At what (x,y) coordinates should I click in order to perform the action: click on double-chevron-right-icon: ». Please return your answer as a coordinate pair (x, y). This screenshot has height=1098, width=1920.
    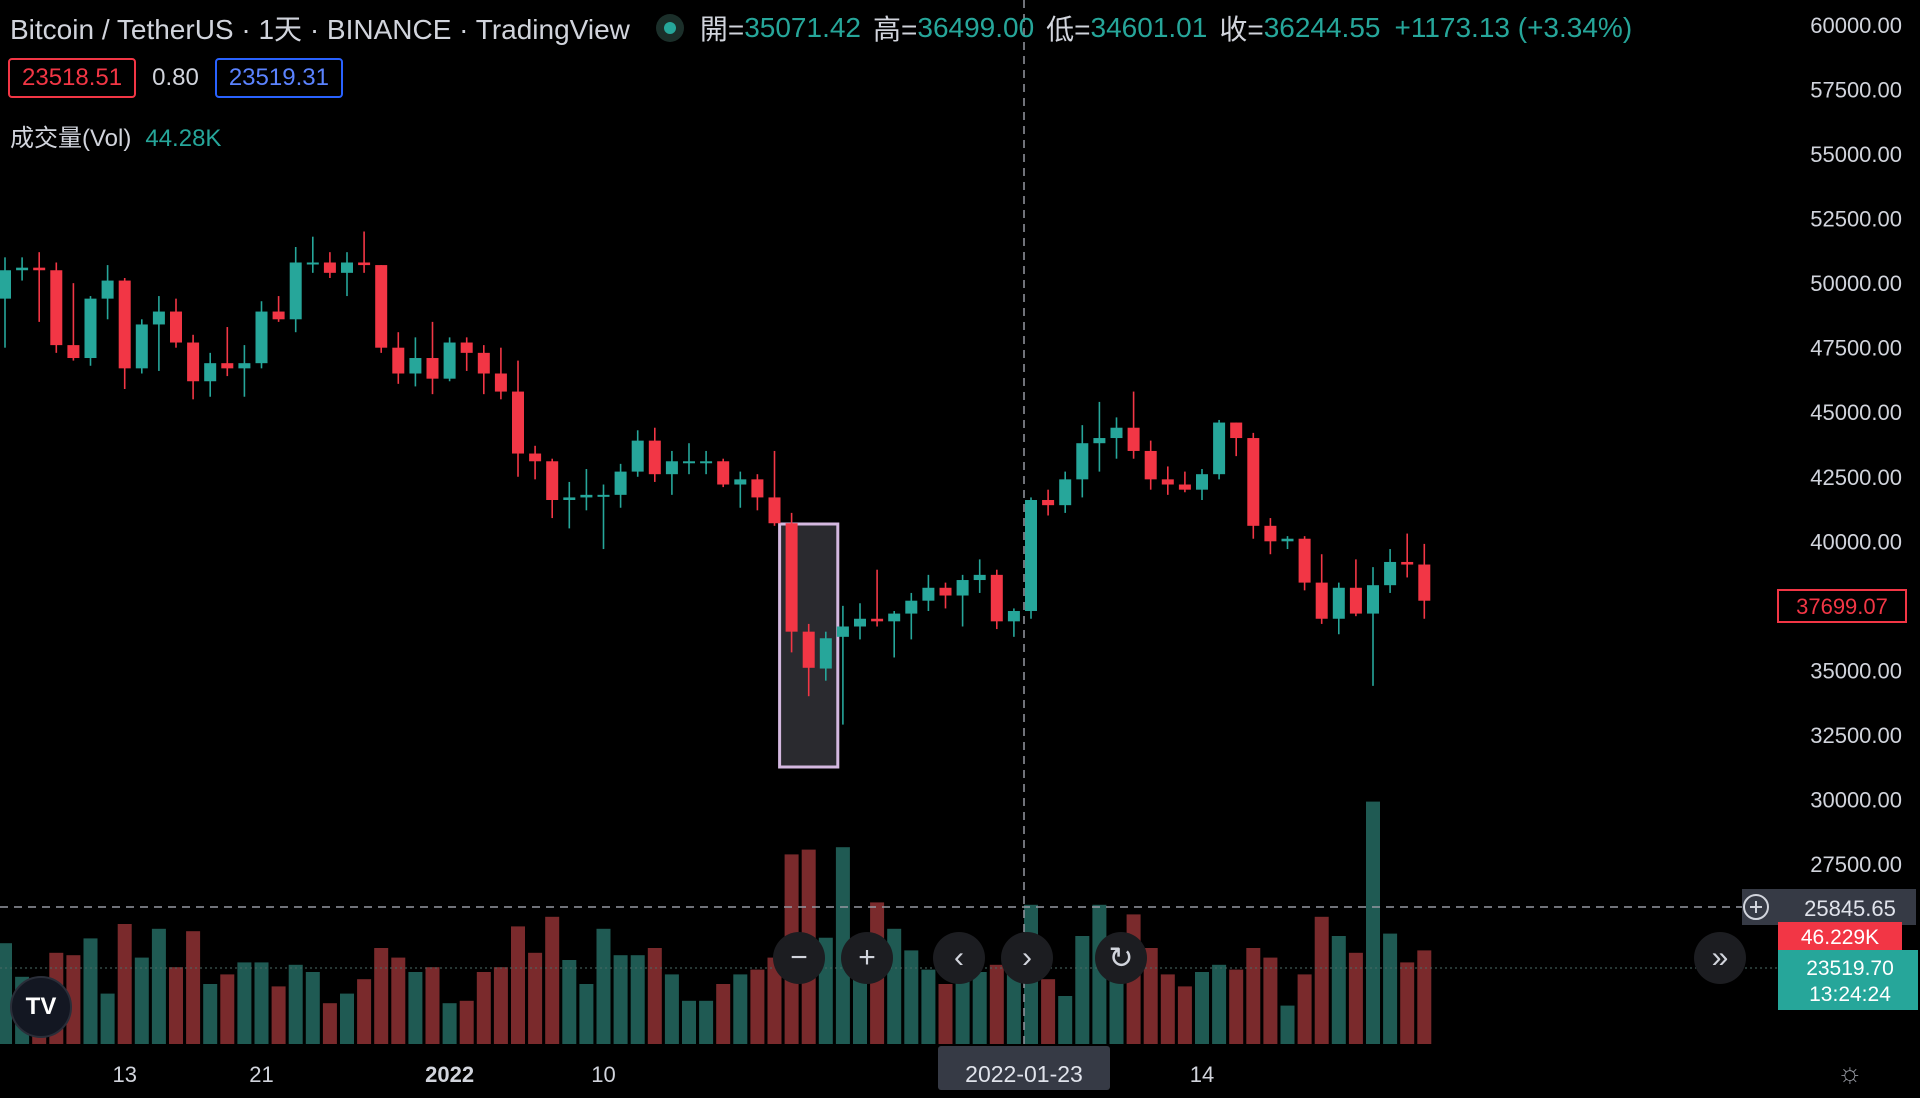
    Looking at the image, I should click on (1720, 957).